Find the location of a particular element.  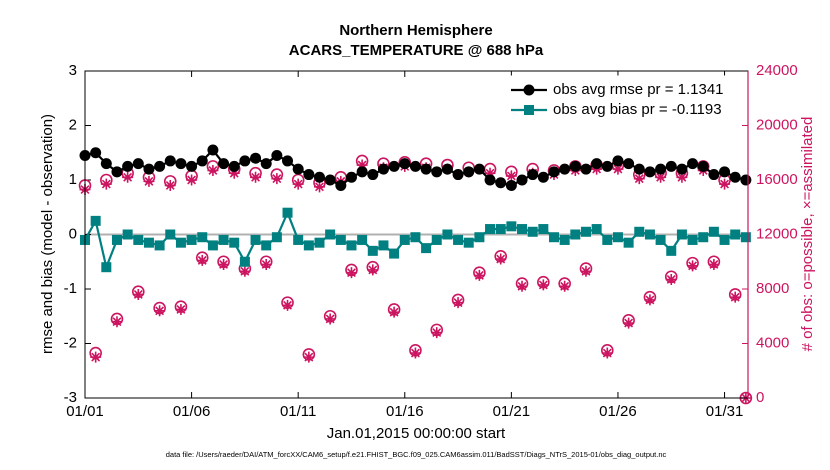

y2-axis-label: # of obs: o=possible, ×=assimilated is located at coordinates (807, 234).